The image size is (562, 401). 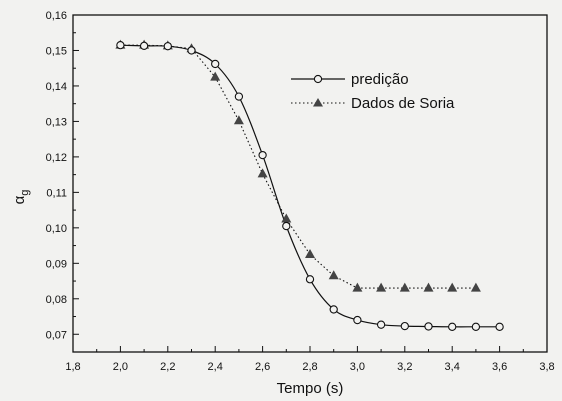 I want to click on y-axis-title-main: α, so click(x=19, y=199).